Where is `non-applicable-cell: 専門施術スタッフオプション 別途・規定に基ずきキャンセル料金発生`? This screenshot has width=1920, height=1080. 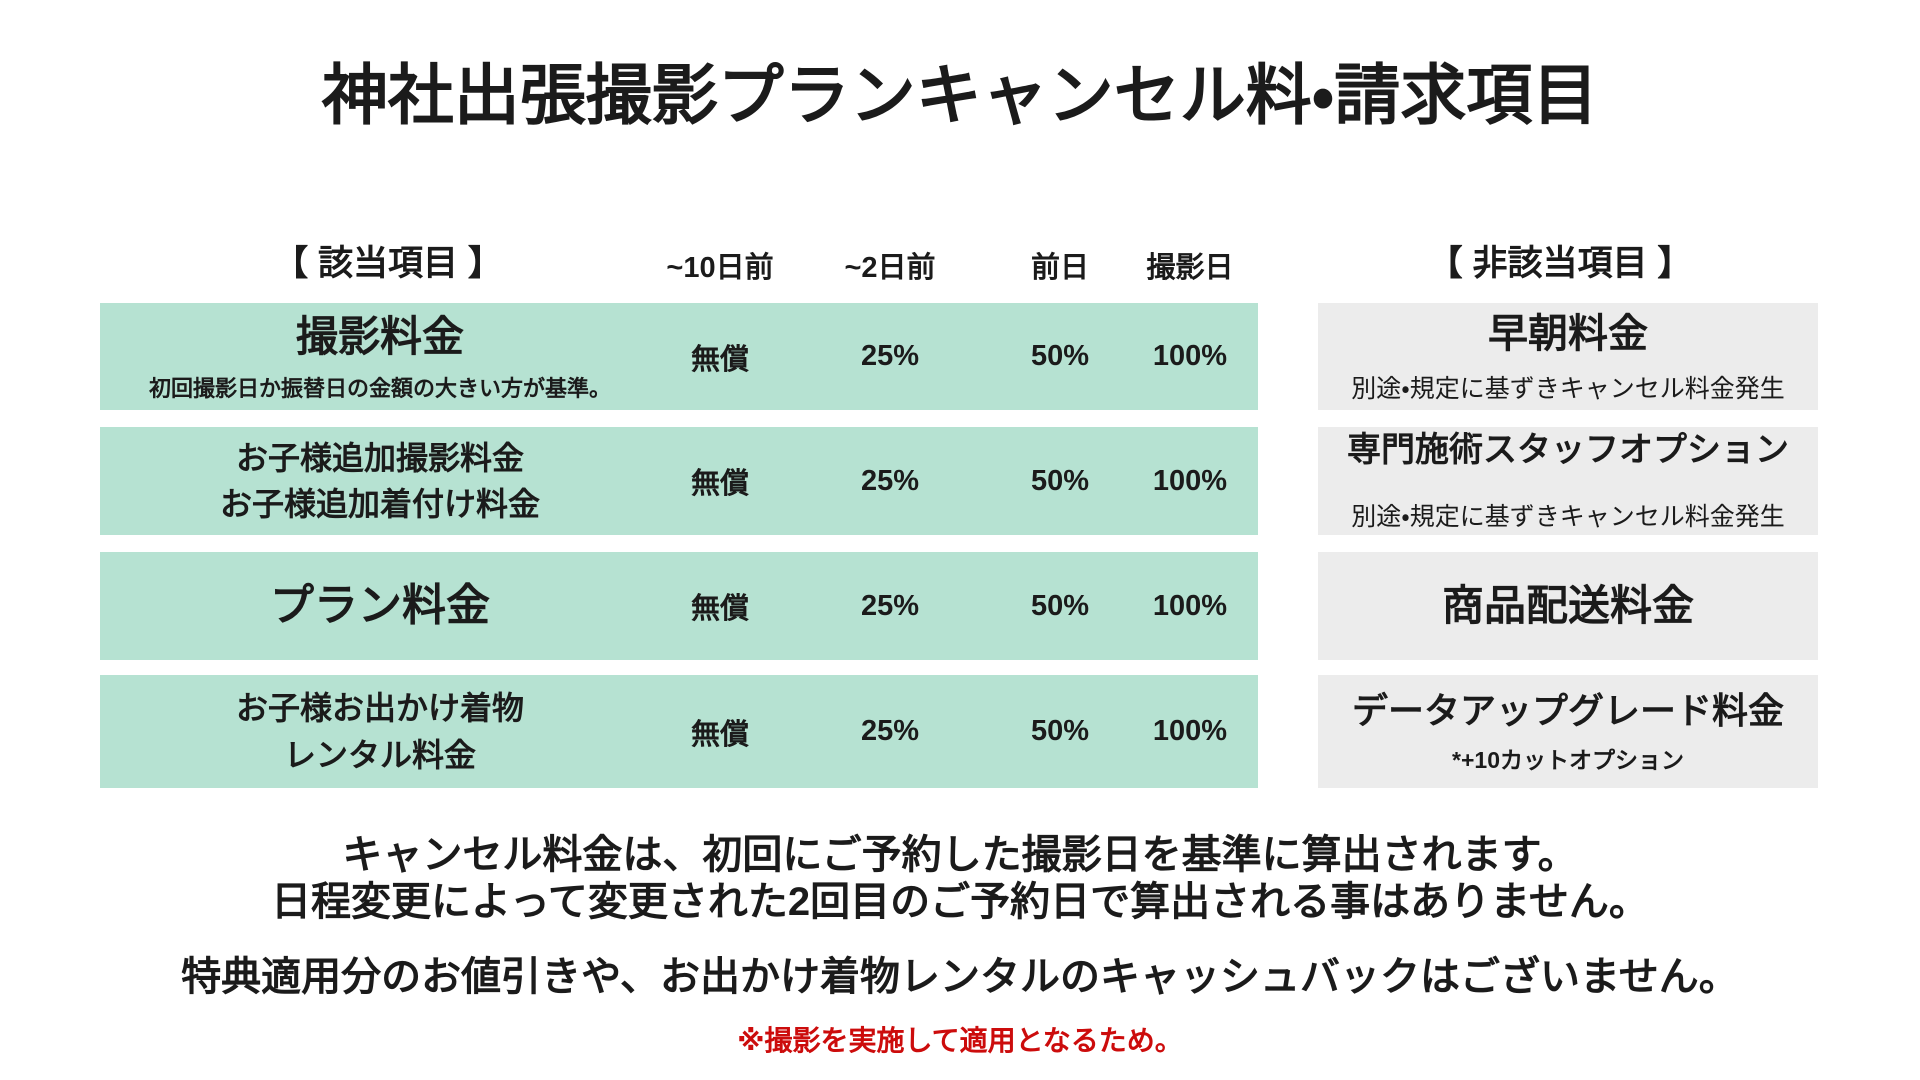 non-applicable-cell: 専門施術スタッフオプション 別途・規定に基ずきキャンセル料金発生 is located at coordinates (1568, 481).